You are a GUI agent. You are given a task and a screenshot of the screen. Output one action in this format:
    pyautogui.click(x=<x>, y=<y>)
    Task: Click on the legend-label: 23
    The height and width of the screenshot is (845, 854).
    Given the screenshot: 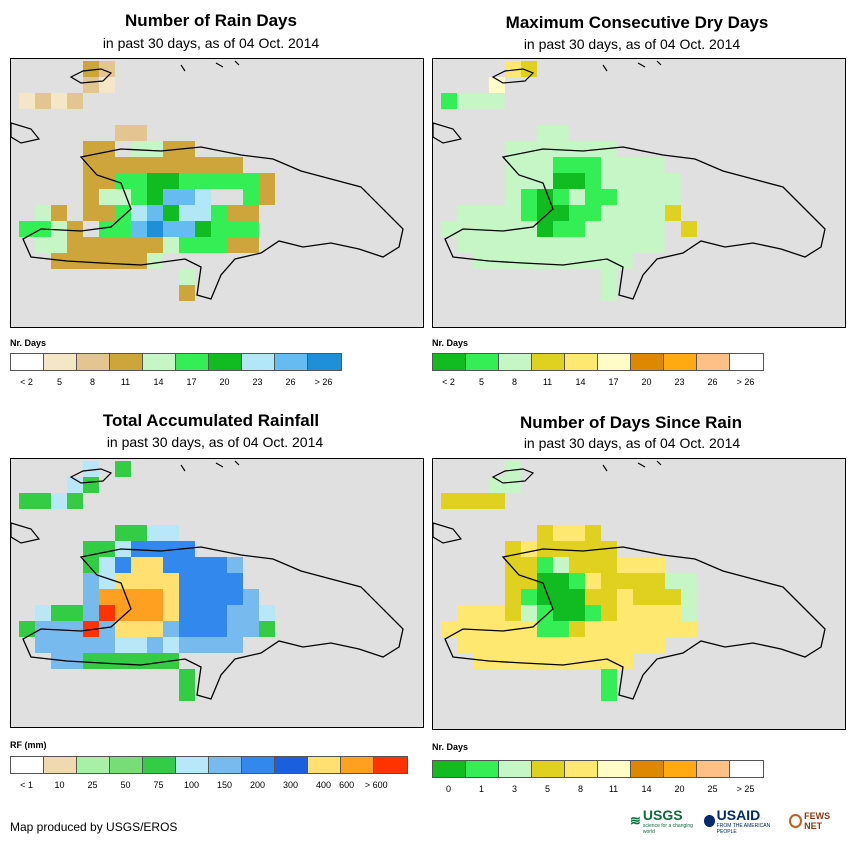 What is the action you would take?
    pyautogui.click(x=679, y=382)
    